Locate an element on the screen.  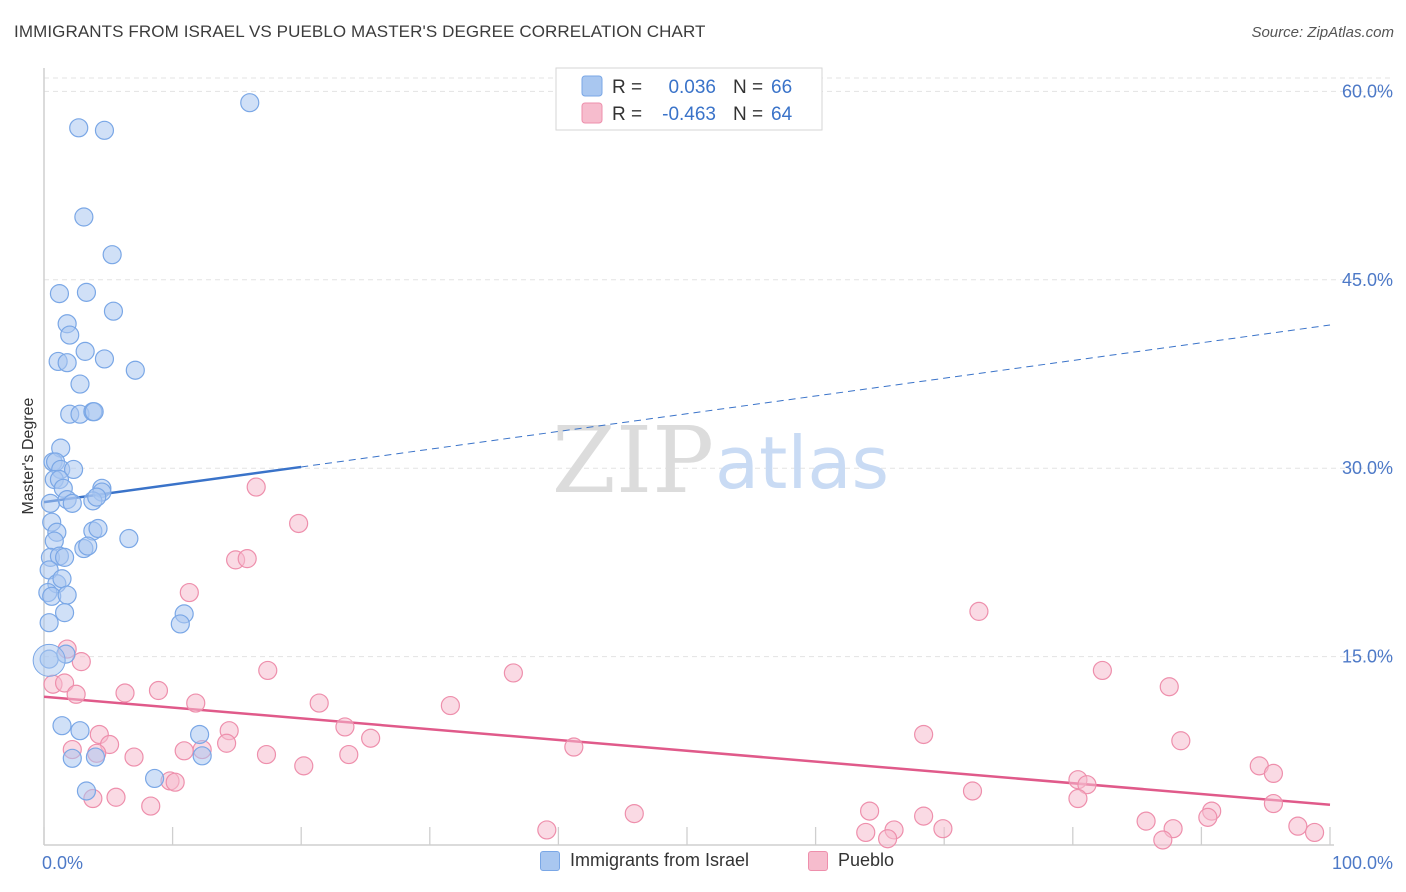
legend-swatch-pueblo is located at coordinates (818, 860).